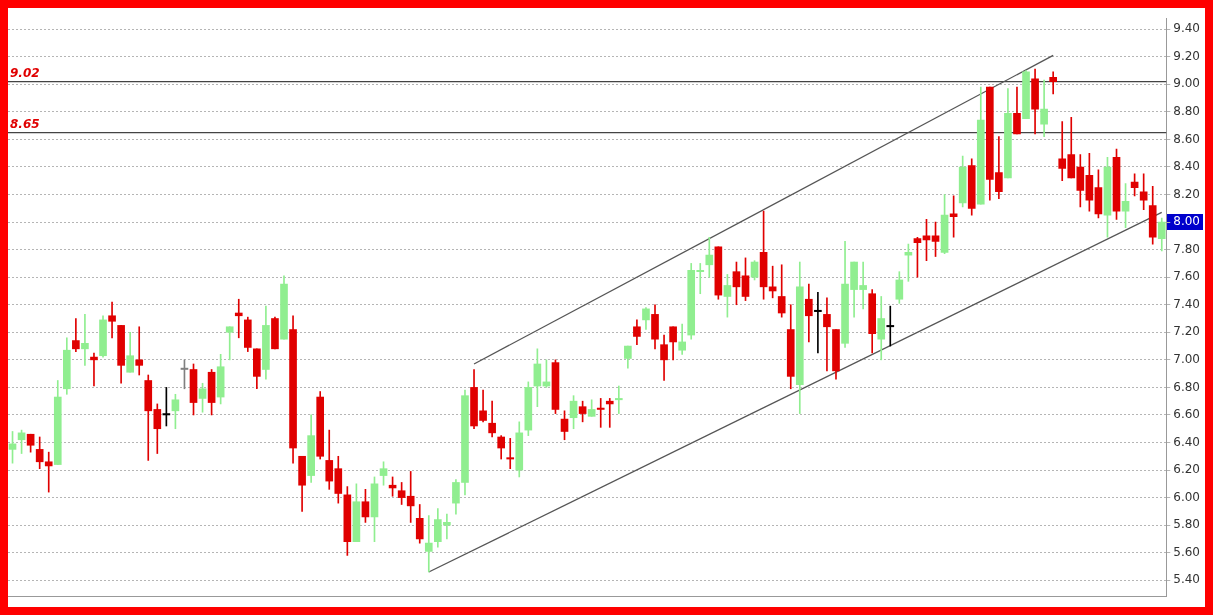  What do you see at coordinates (1186, 138) in the screenshot?
I see `y-tick-label: 8.60` at bounding box center [1186, 138].